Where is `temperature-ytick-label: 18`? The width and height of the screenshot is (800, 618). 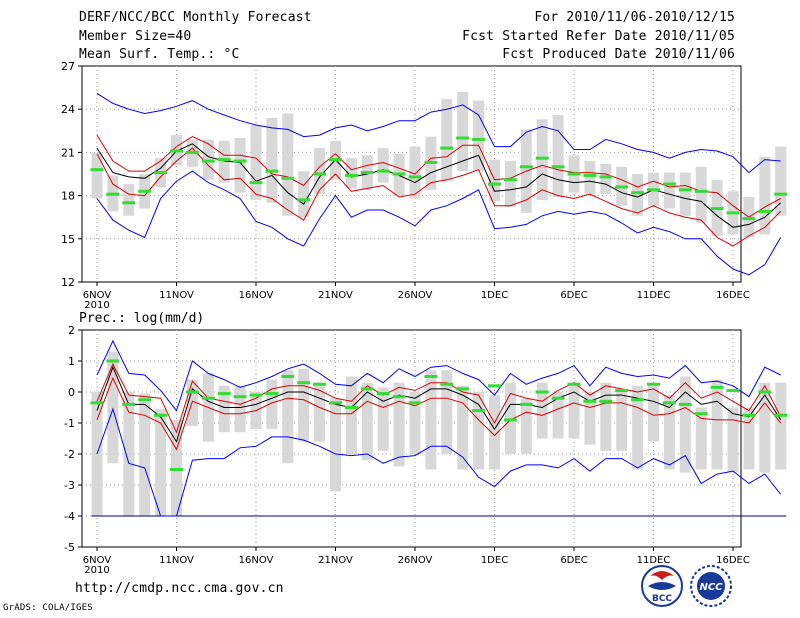
temperature-ytick-label: 18 is located at coordinates (68, 196).